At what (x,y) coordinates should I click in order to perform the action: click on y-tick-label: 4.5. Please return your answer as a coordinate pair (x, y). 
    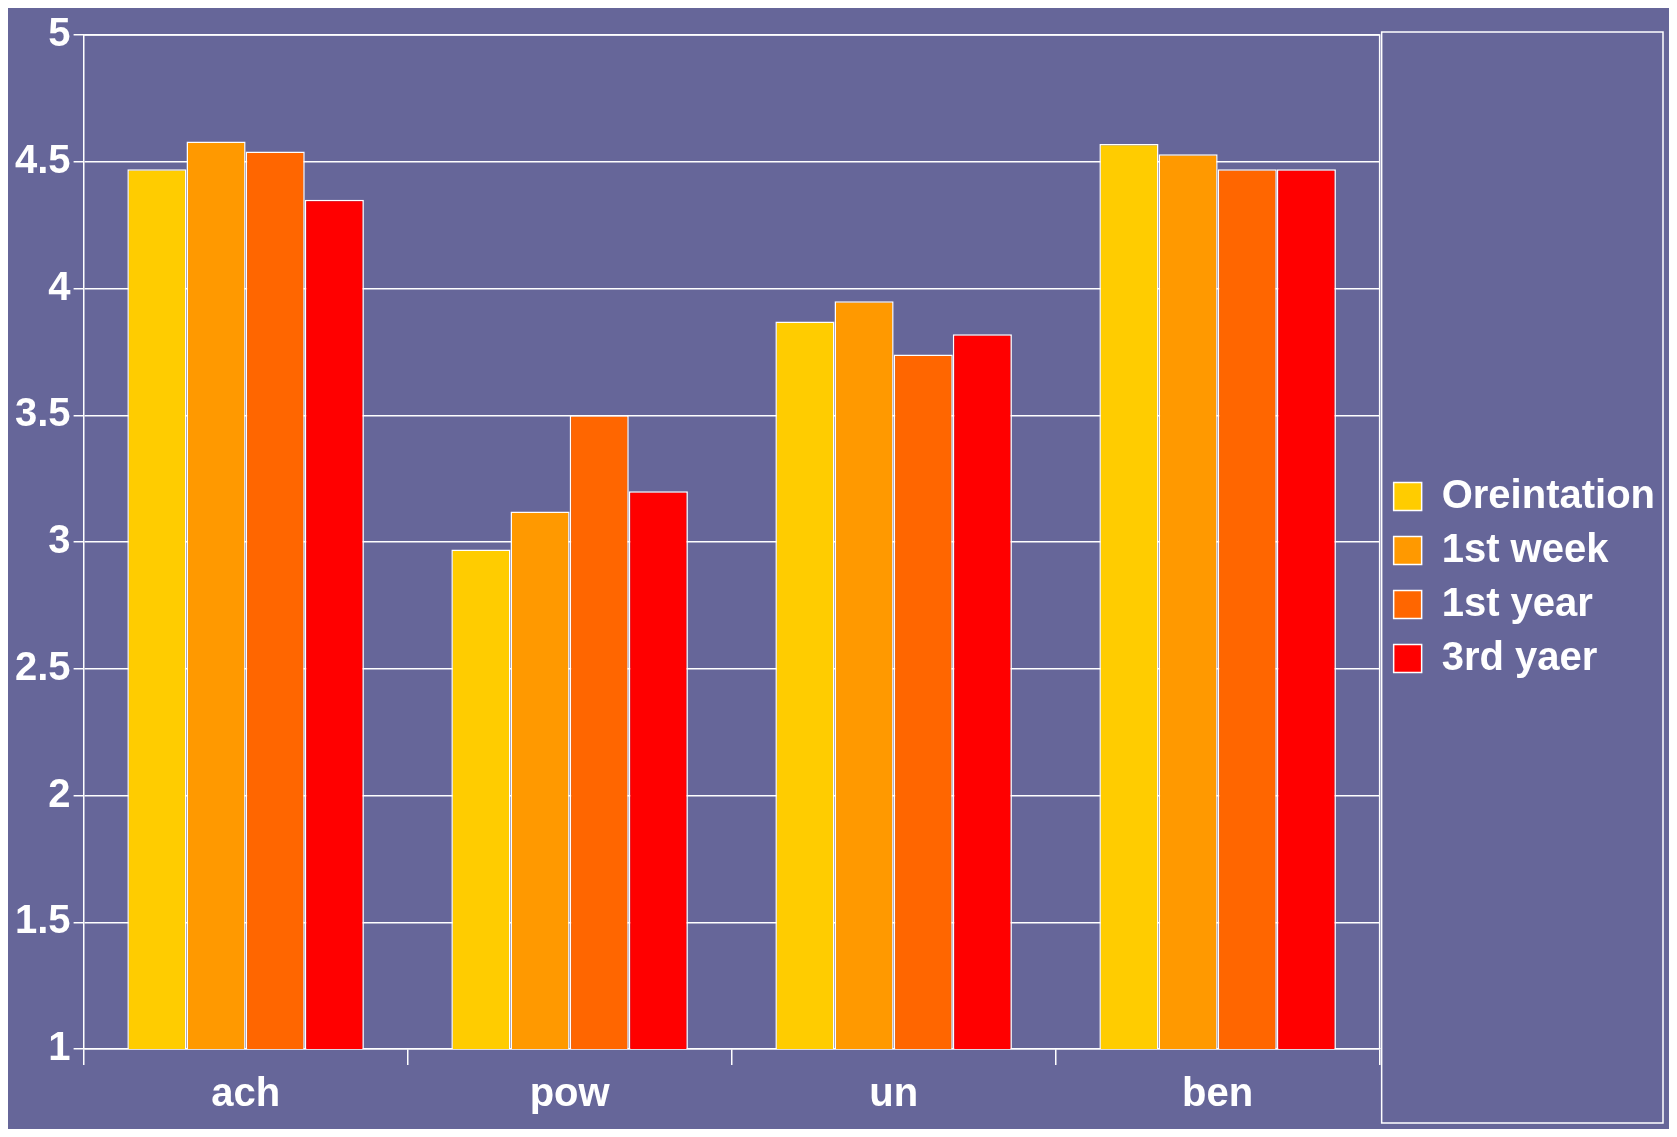
    Looking at the image, I should click on (43, 158).